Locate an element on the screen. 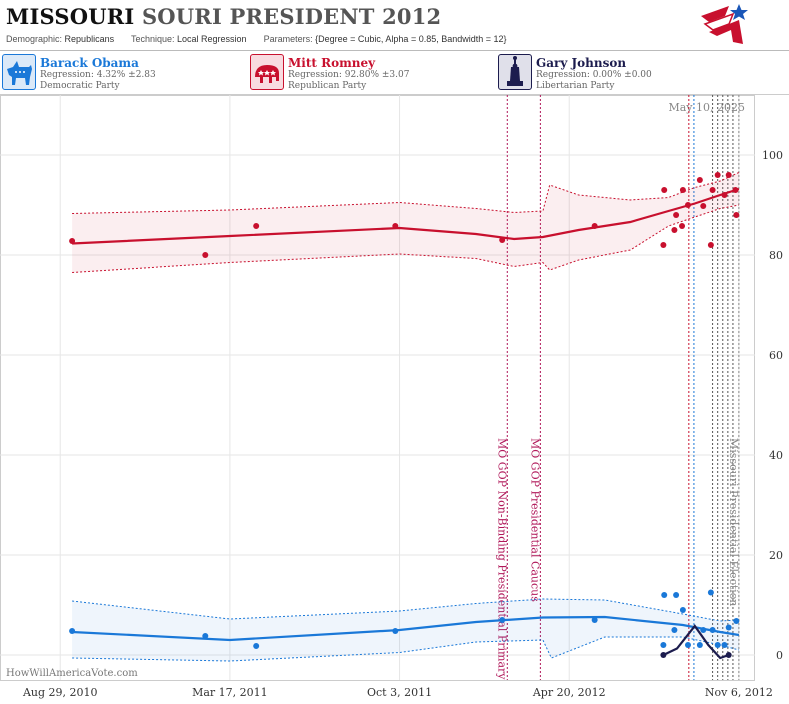  demographic-label: Demographic: is located at coordinates (34, 39).